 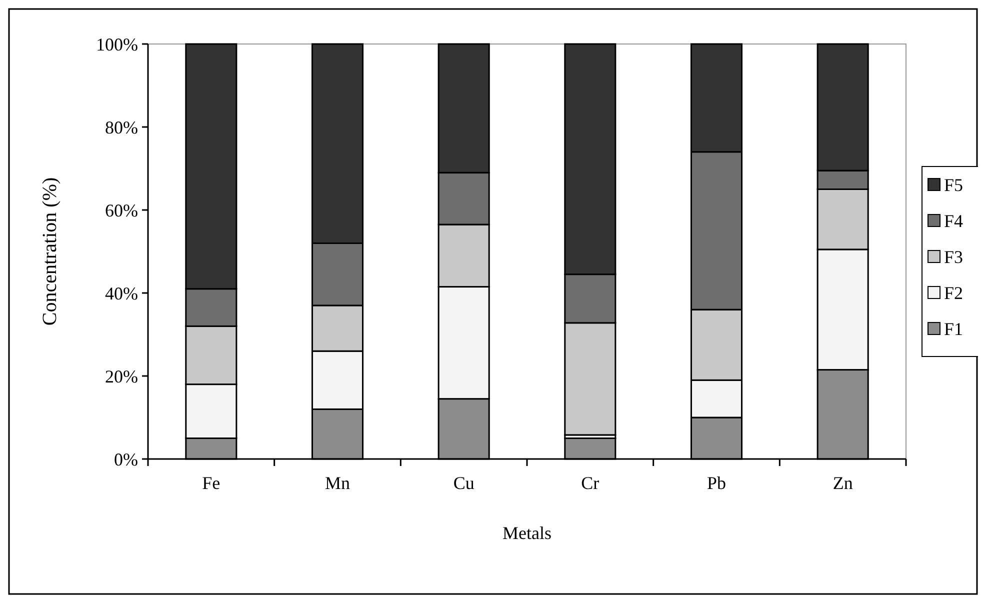 What do you see at coordinates (842, 483) in the screenshot?
I see `x-tick-label: Zn` at bounding box center [842, 483].